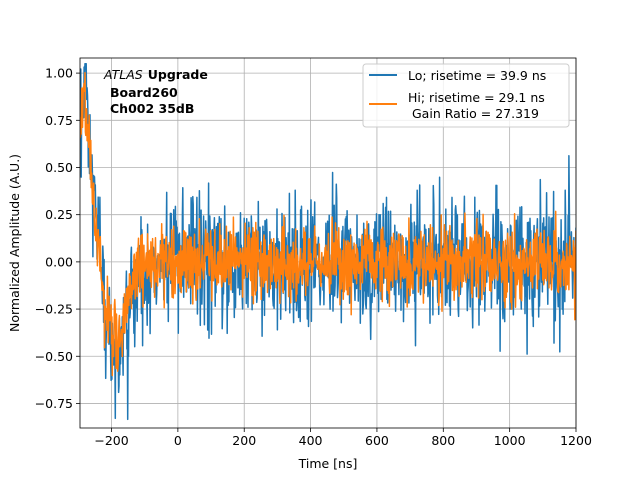 This screenshot has width=640, height=480. I want to click on atlas-annotation: ATLAS Upgrade Board260 Ch002 35dB, so click(155, 91).